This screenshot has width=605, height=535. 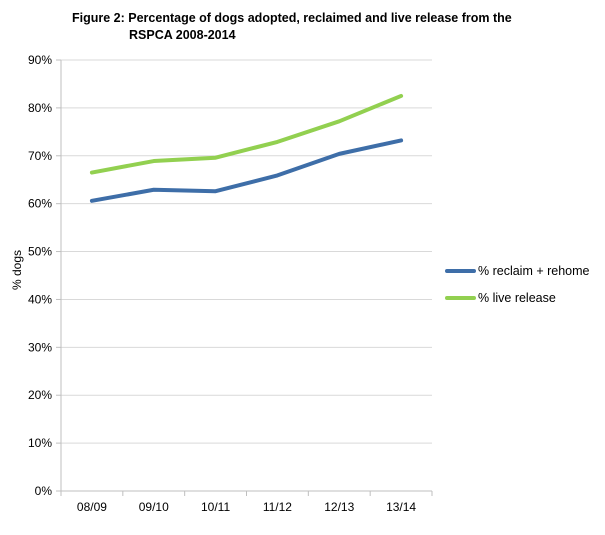 What do you see at coordinates (44, 491) in the screenshot?
I see `y-tick-label: 0%` at bounding box center [44, 491].